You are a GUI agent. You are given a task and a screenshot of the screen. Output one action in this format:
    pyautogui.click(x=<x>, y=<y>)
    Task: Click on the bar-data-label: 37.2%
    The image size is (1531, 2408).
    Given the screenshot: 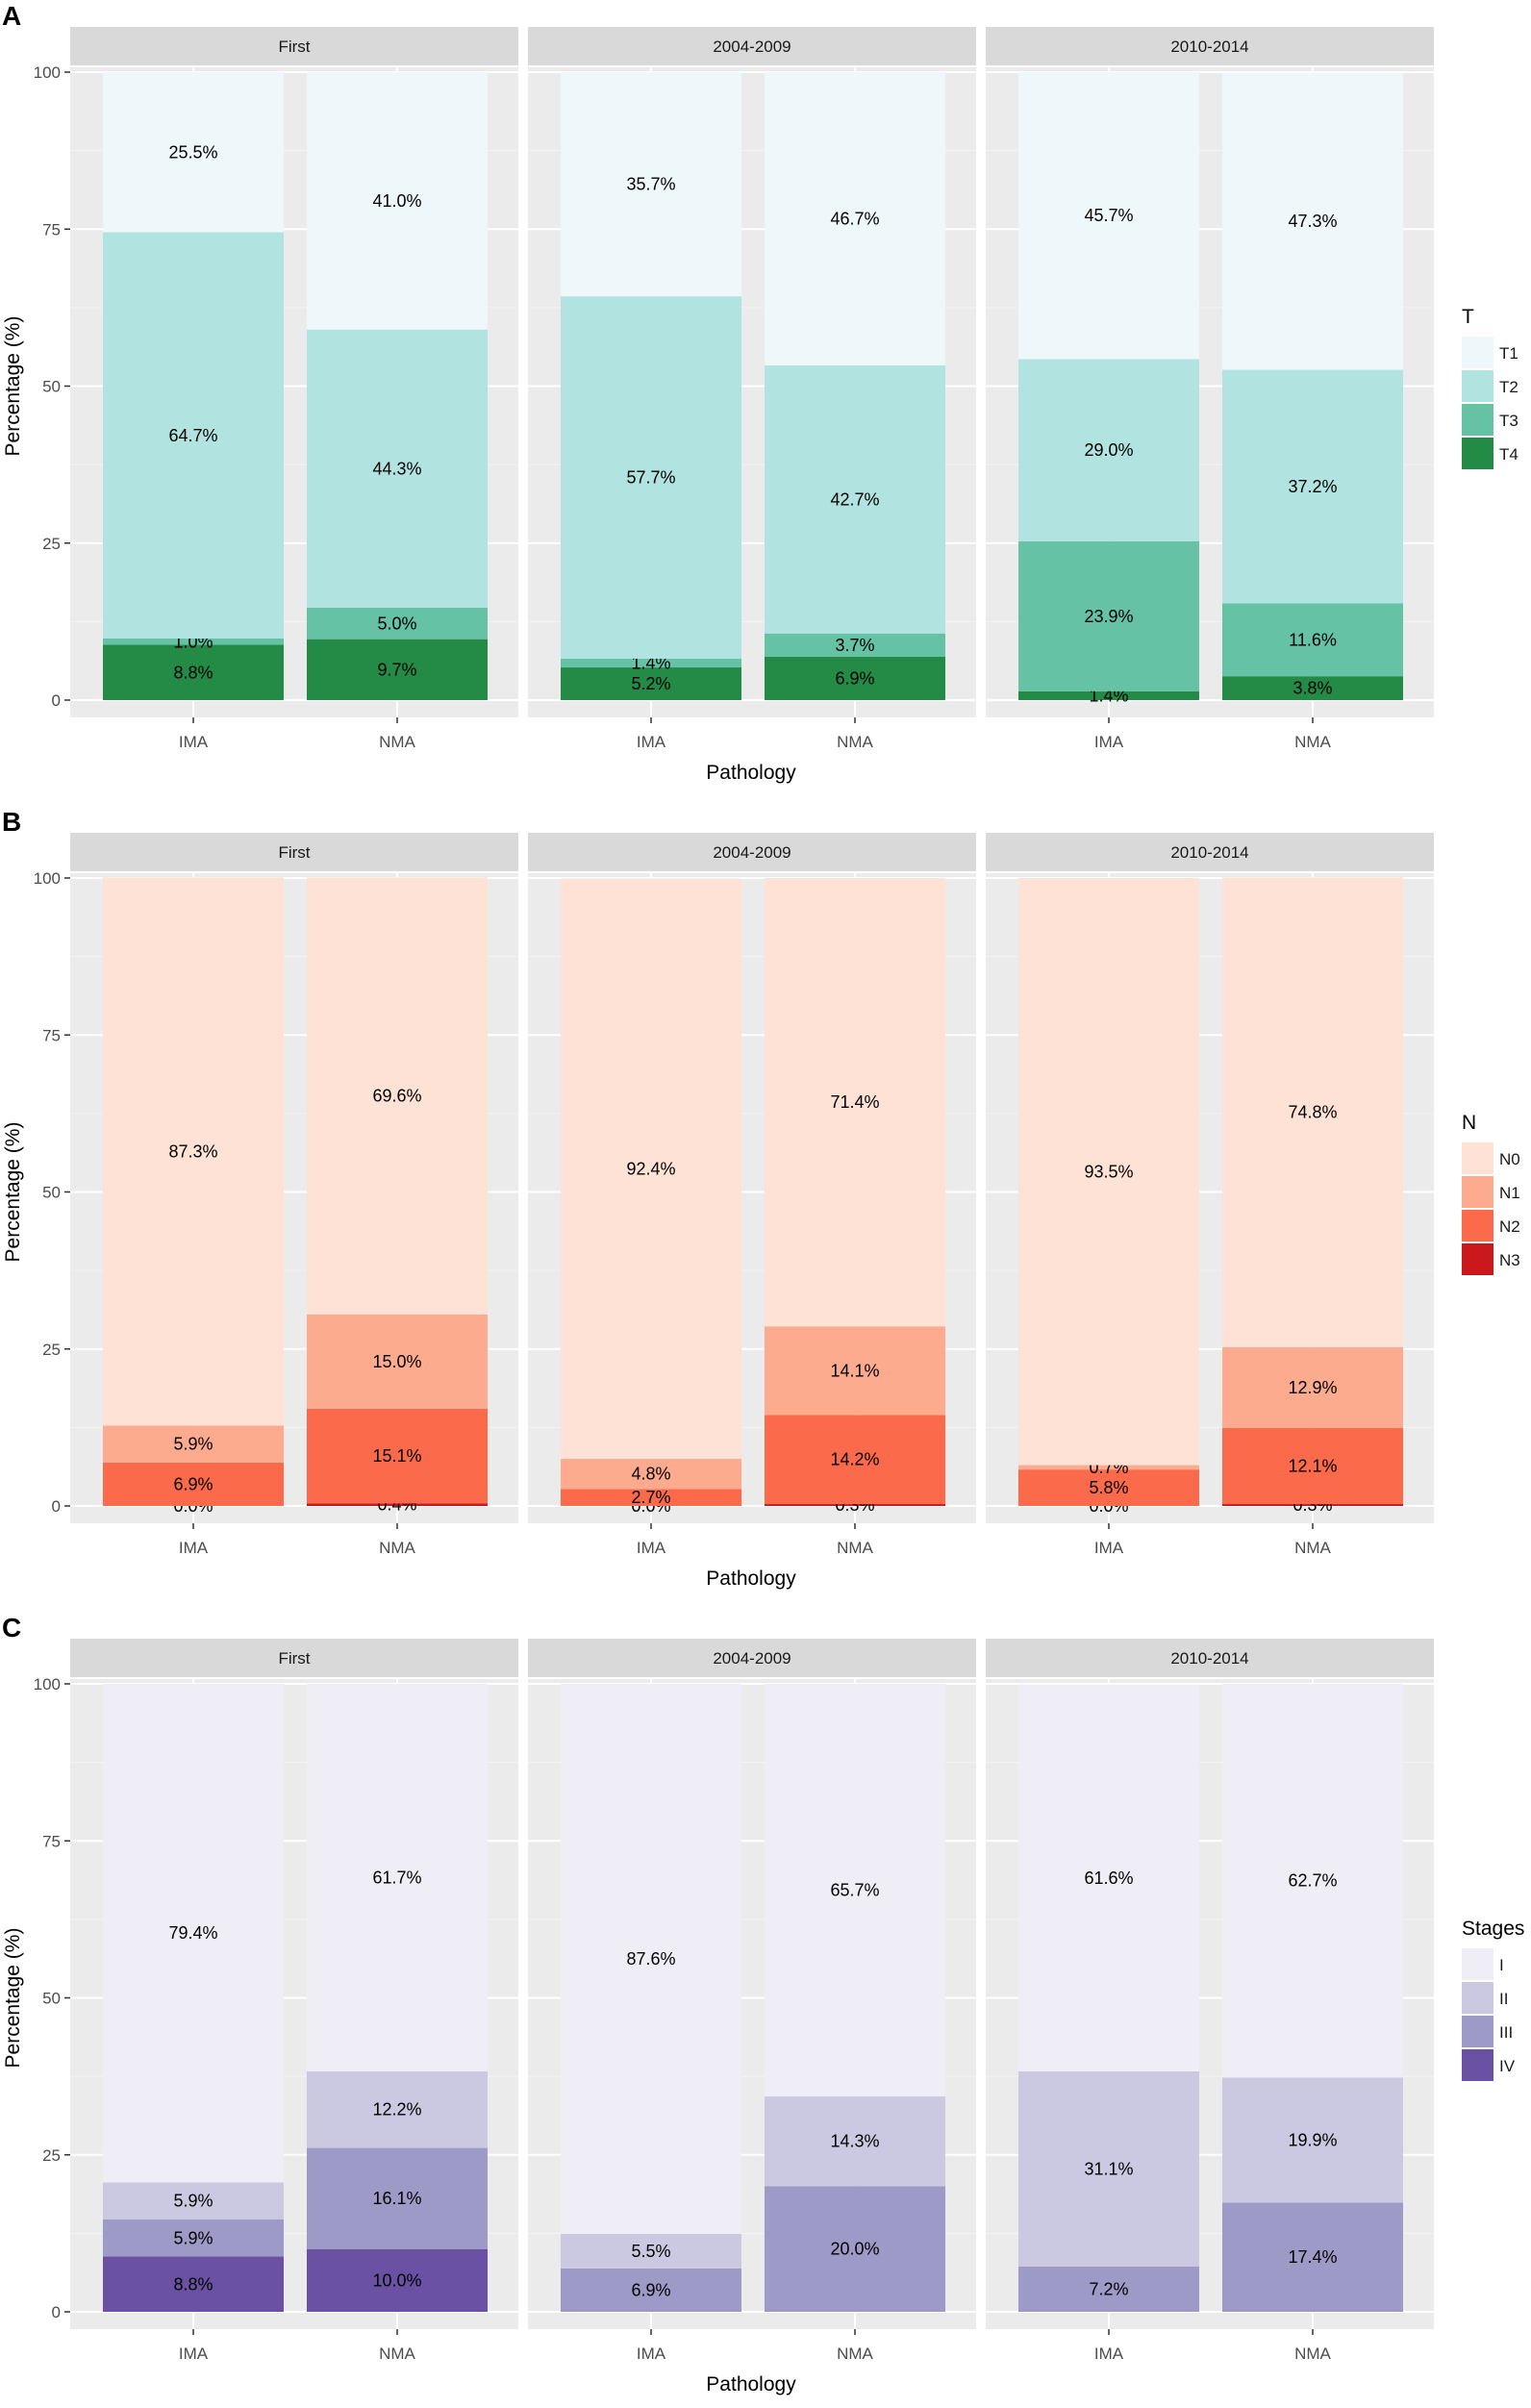 What is the action you would take?
    pyautogui.click(x=1312, y=486)
    